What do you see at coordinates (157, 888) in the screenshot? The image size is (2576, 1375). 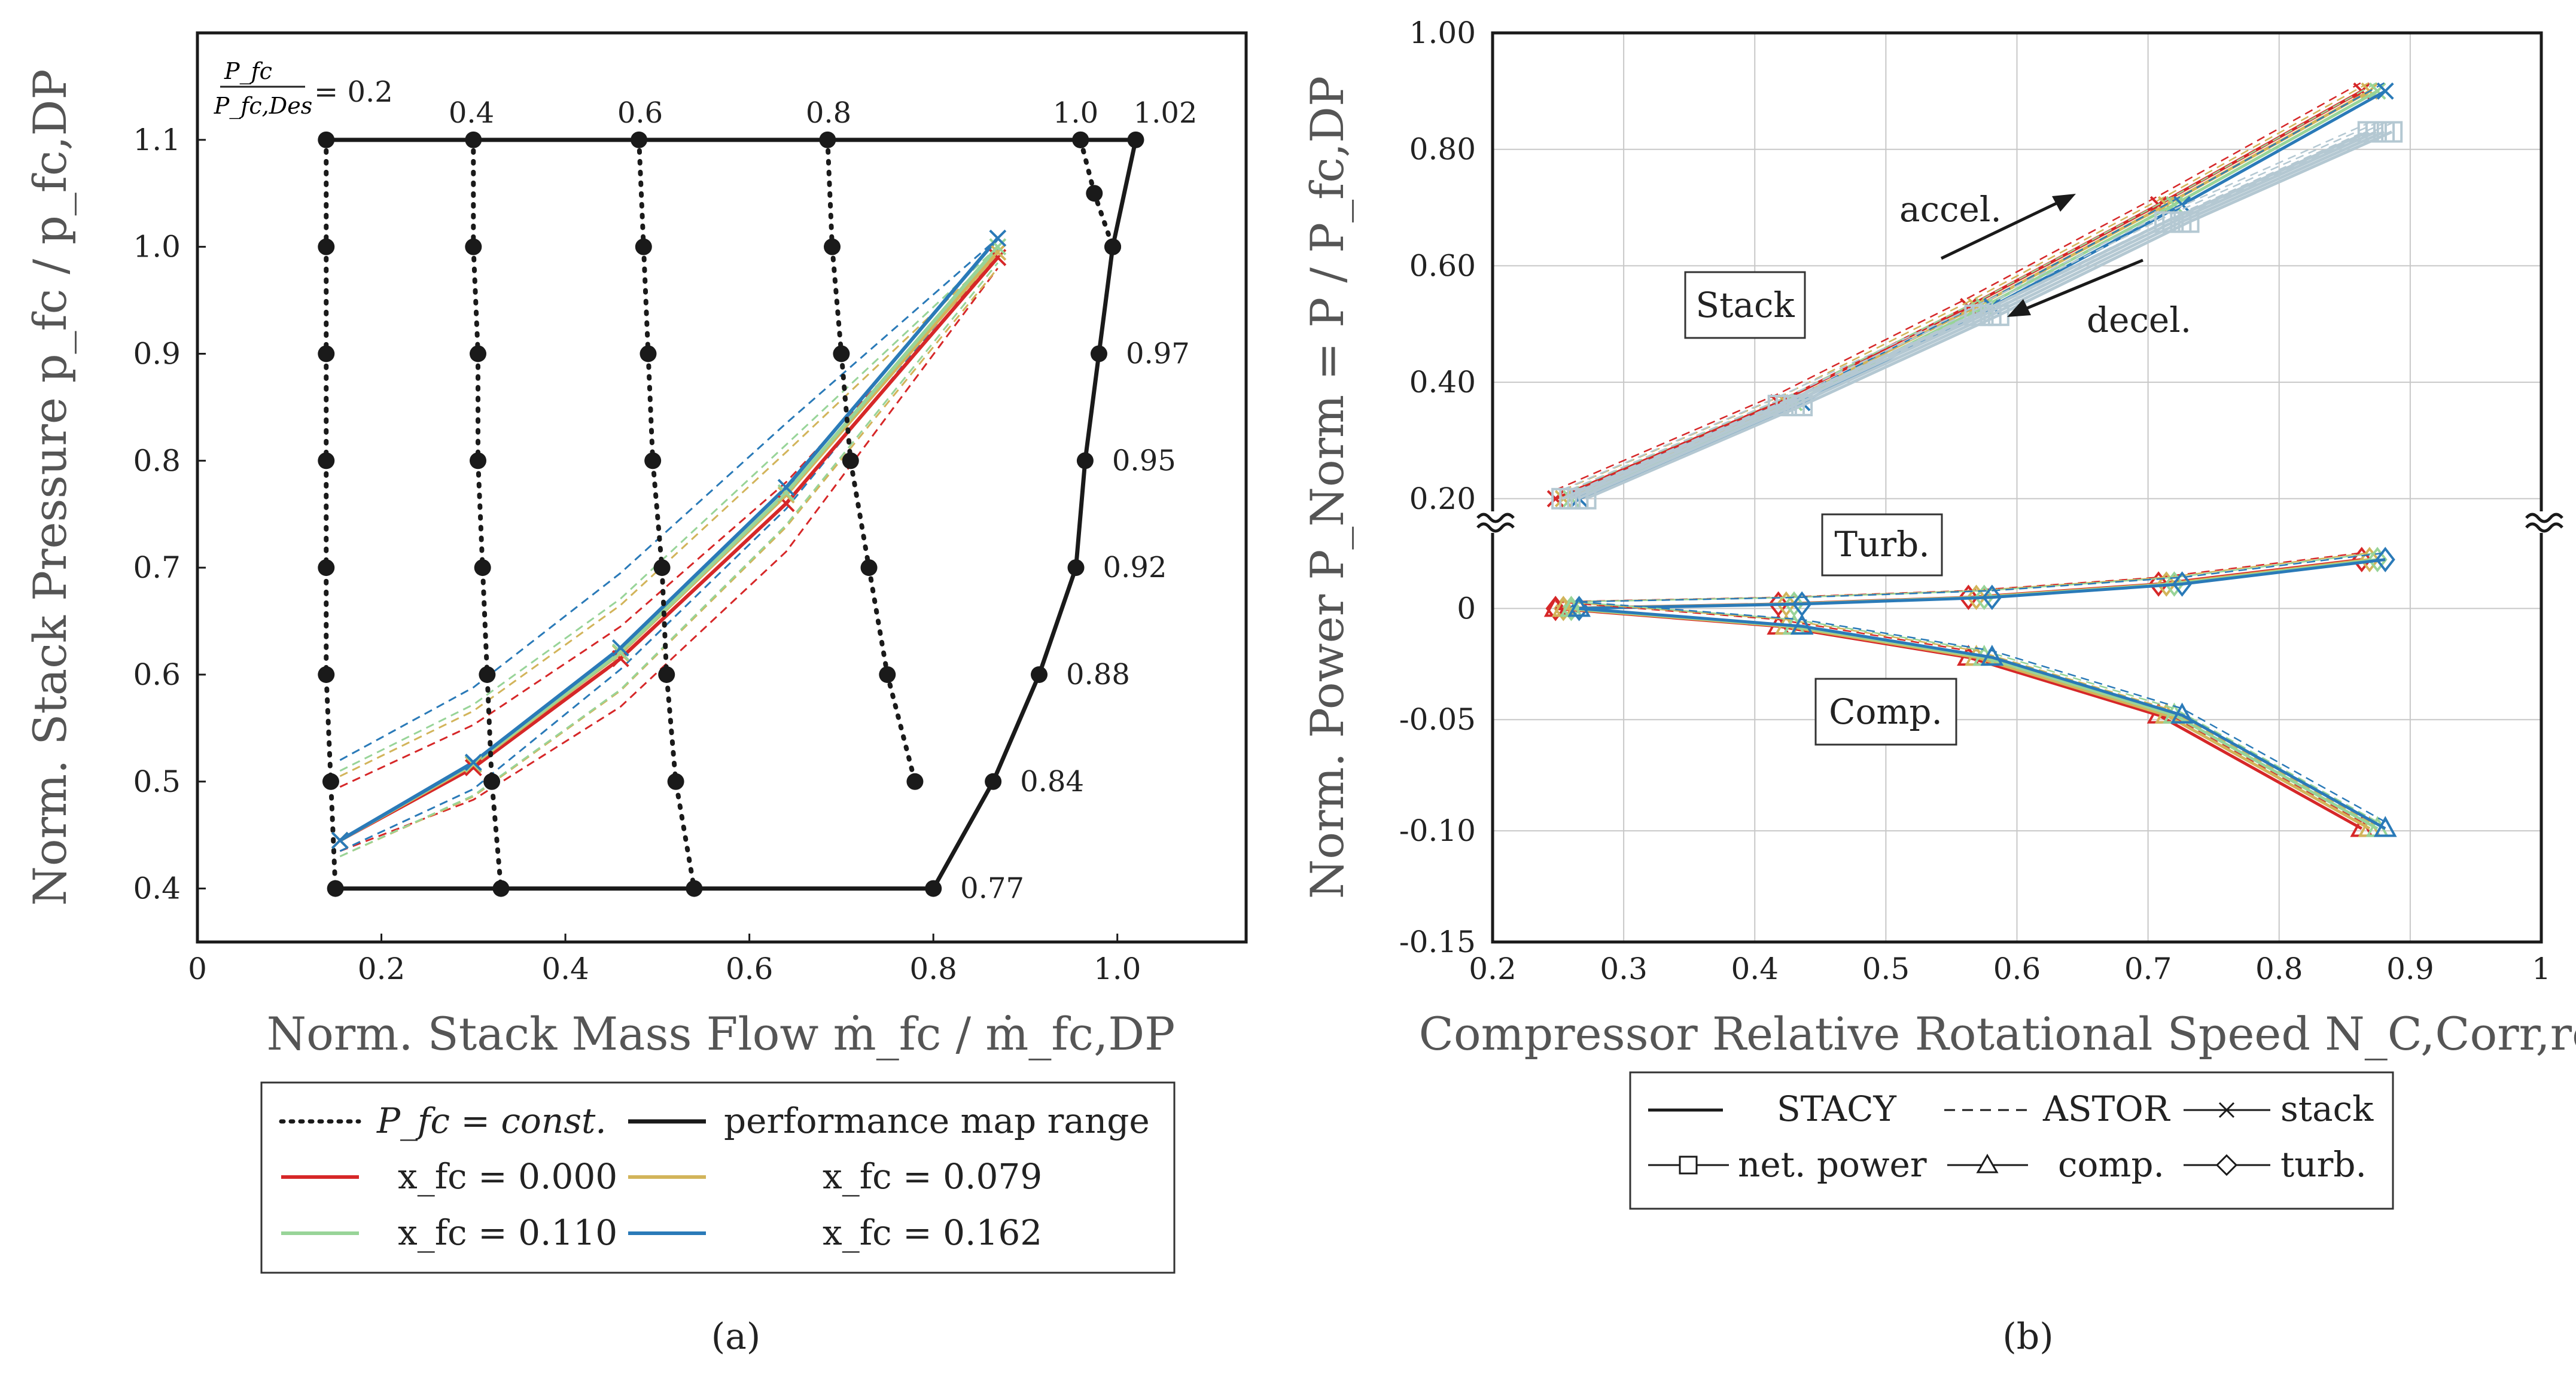 I see `y-tick-label: 0.4` at bounding box center [157, 888].